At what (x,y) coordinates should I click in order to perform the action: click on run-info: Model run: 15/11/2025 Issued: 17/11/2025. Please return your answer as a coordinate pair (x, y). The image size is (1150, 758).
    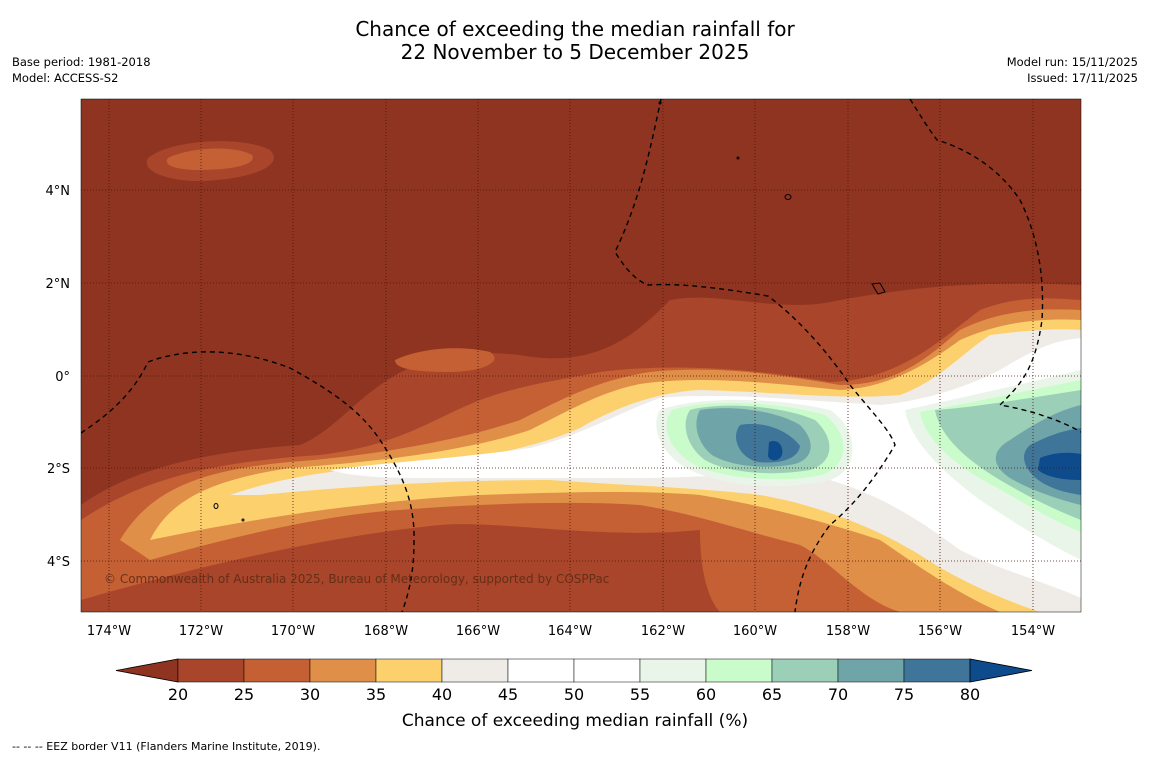
    Looking at the image, I should click on (1072, 70).